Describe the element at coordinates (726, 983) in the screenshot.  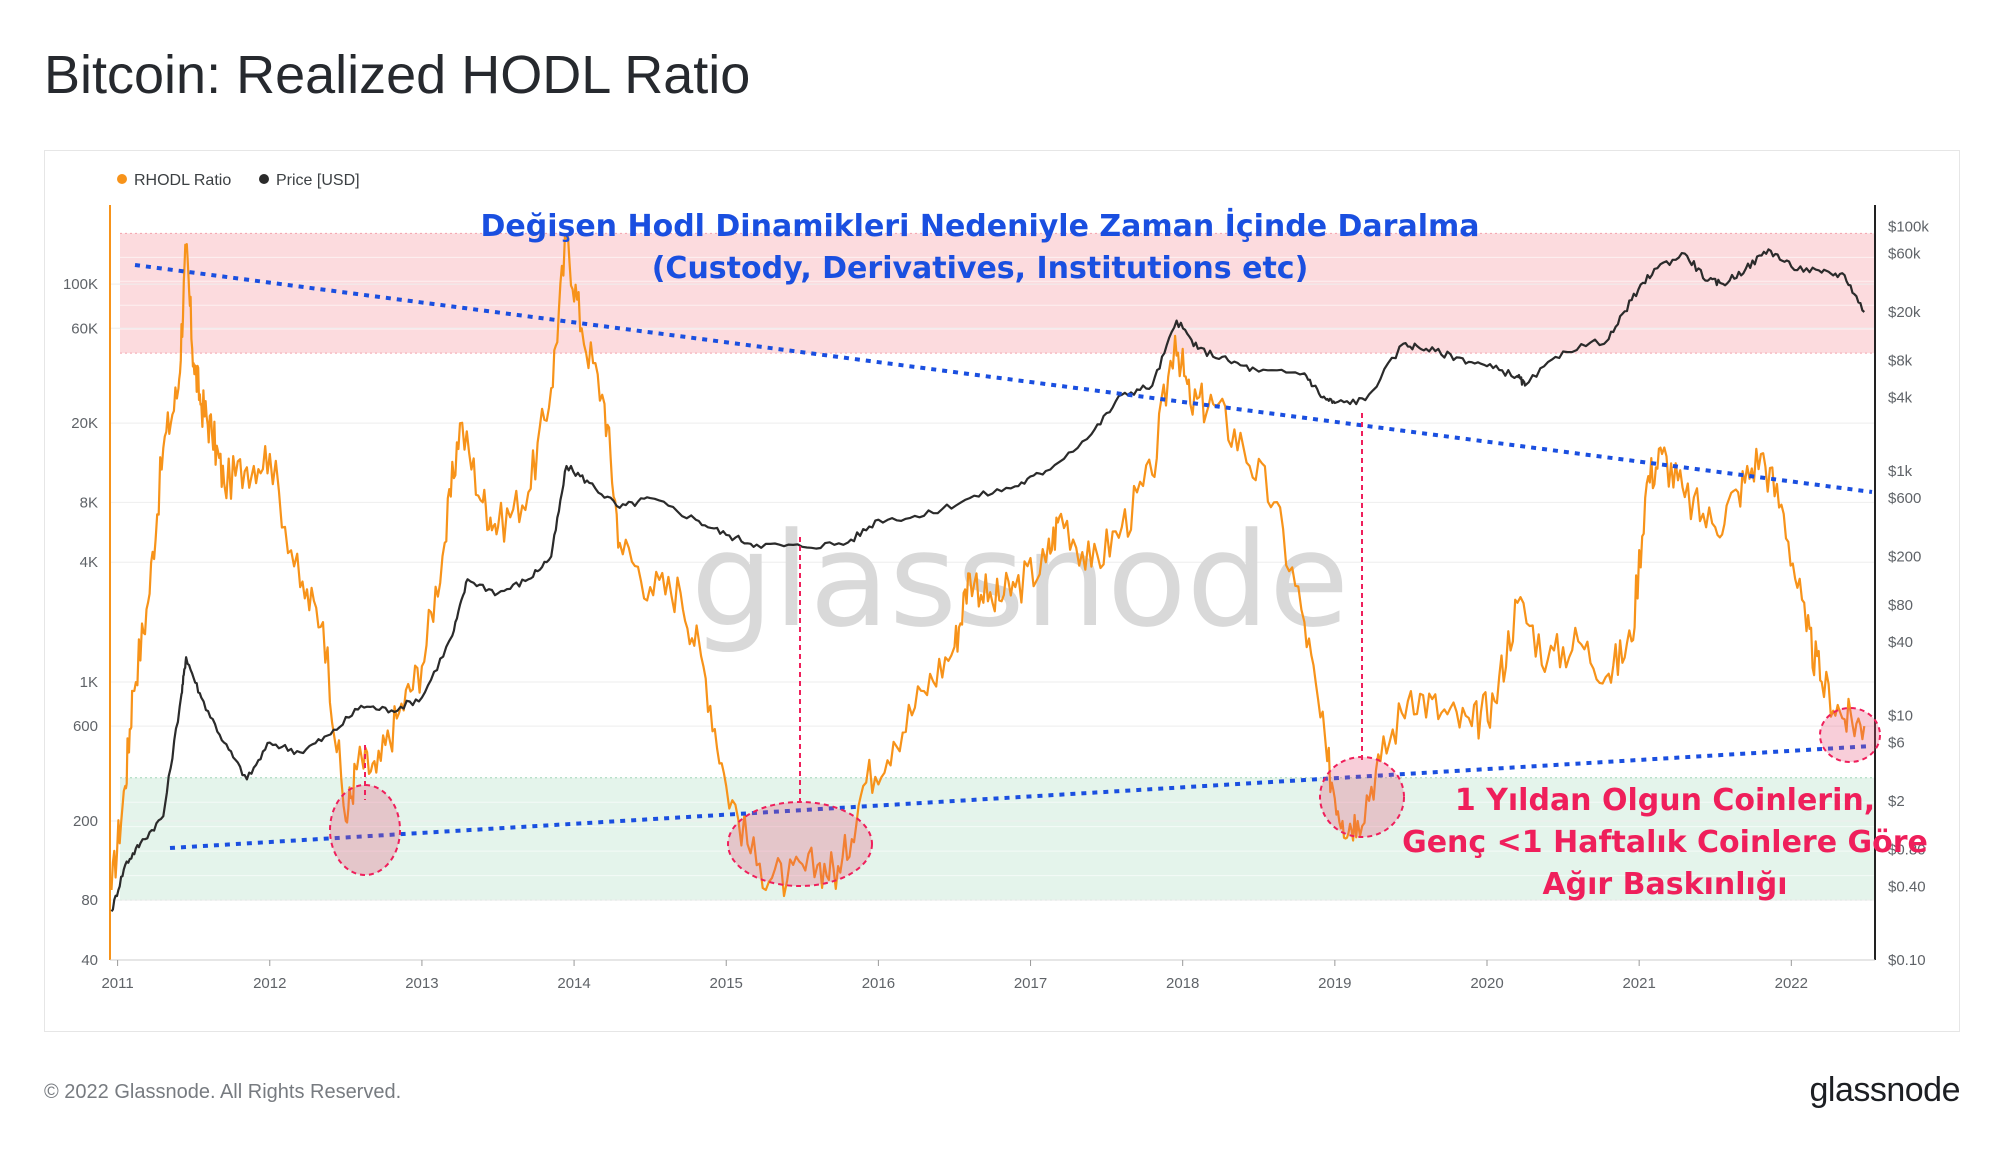
I see `x-tick-label: 2015` at that location.